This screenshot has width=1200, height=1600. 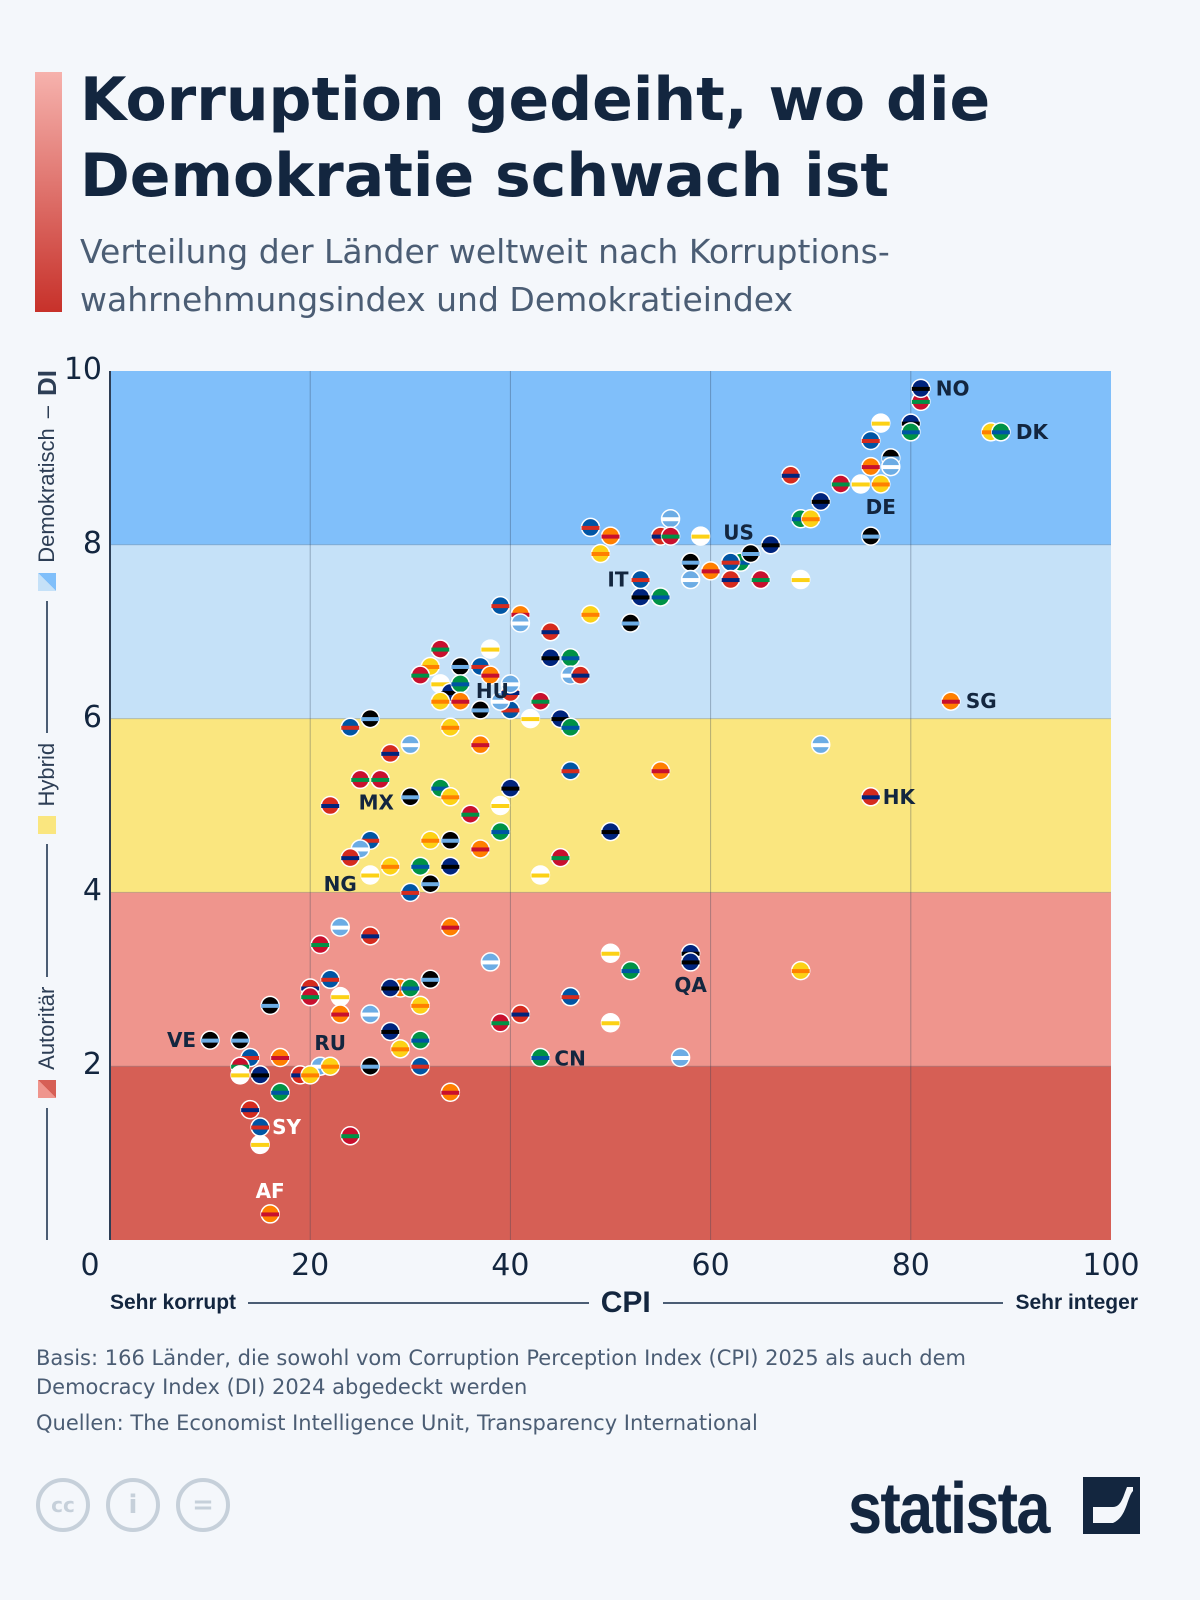 I want to click on data-point-sg, so click(x=951, y=701).